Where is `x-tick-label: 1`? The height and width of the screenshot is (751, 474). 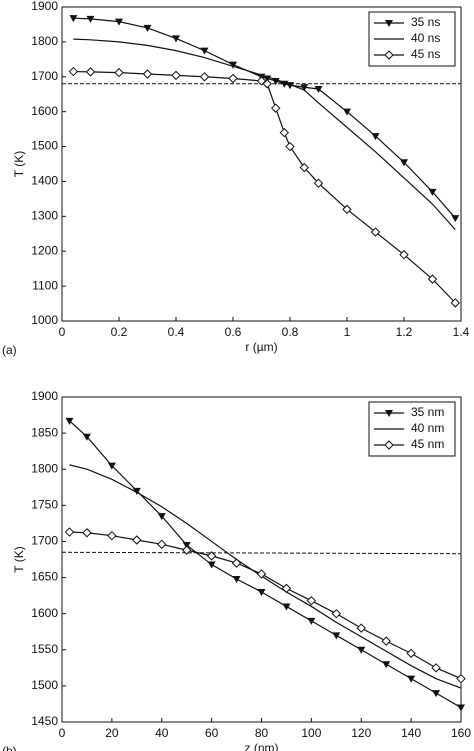 x-tick-label: 1 is located at coordinates (347, 332).